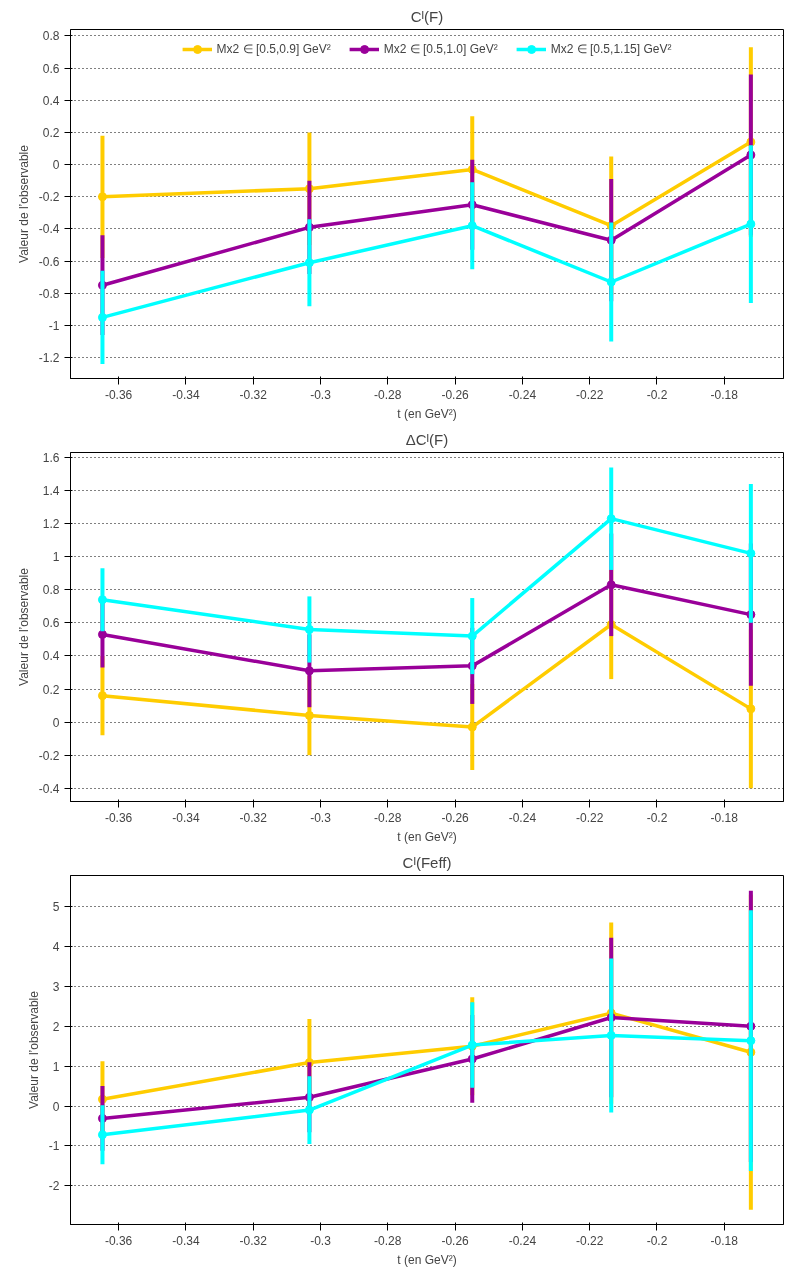 This screenshot has height=1274, width=795. I want to click on y-tick-label: -0.8, so click(49, 293).